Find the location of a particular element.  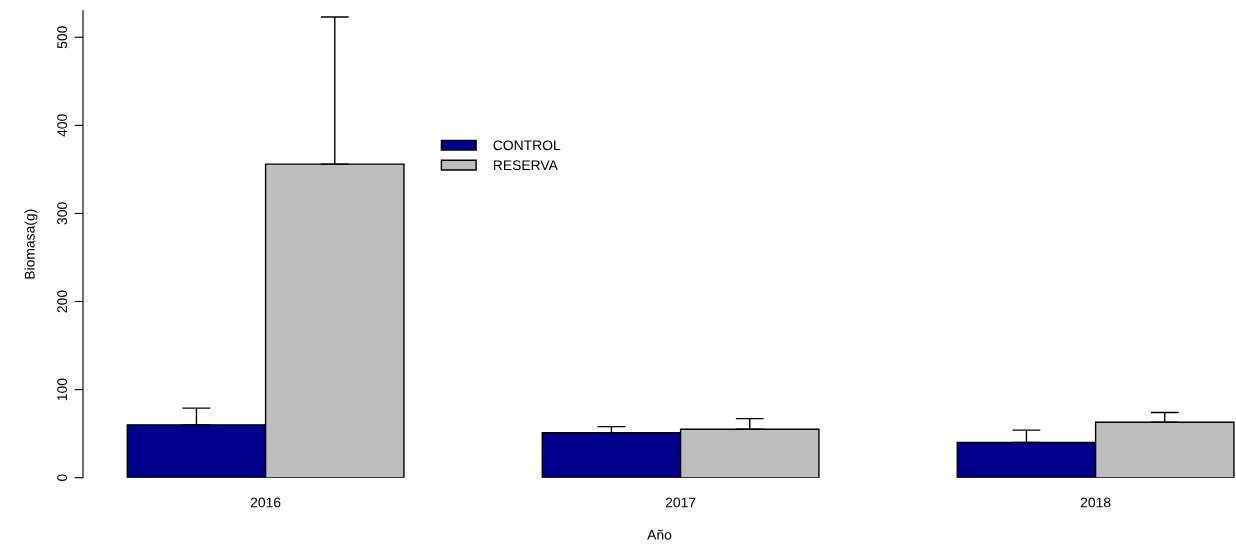

y-tick-label: 100 is located at coordinates (62, 389).